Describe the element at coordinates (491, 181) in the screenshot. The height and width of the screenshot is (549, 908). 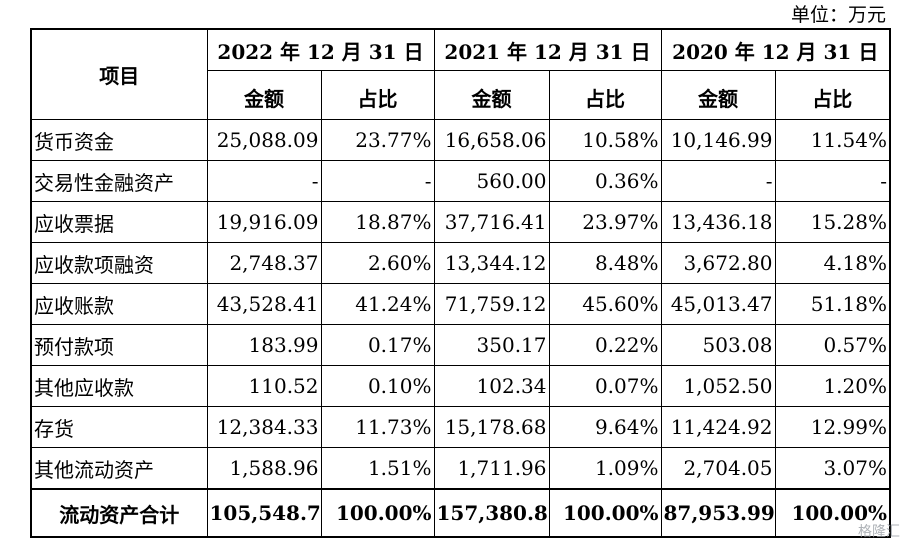
I see `cell-value: 560.00` at that location.